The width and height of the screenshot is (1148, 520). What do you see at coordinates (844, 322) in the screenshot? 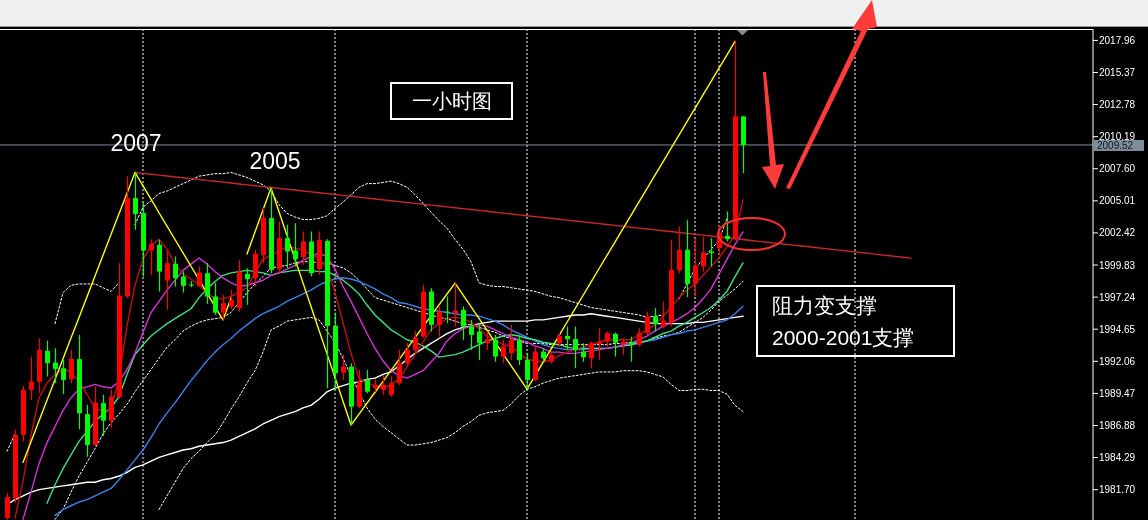
I see `annotation: 阻力变支撑 2000-2001支撑` at bounding box center [844, 322].